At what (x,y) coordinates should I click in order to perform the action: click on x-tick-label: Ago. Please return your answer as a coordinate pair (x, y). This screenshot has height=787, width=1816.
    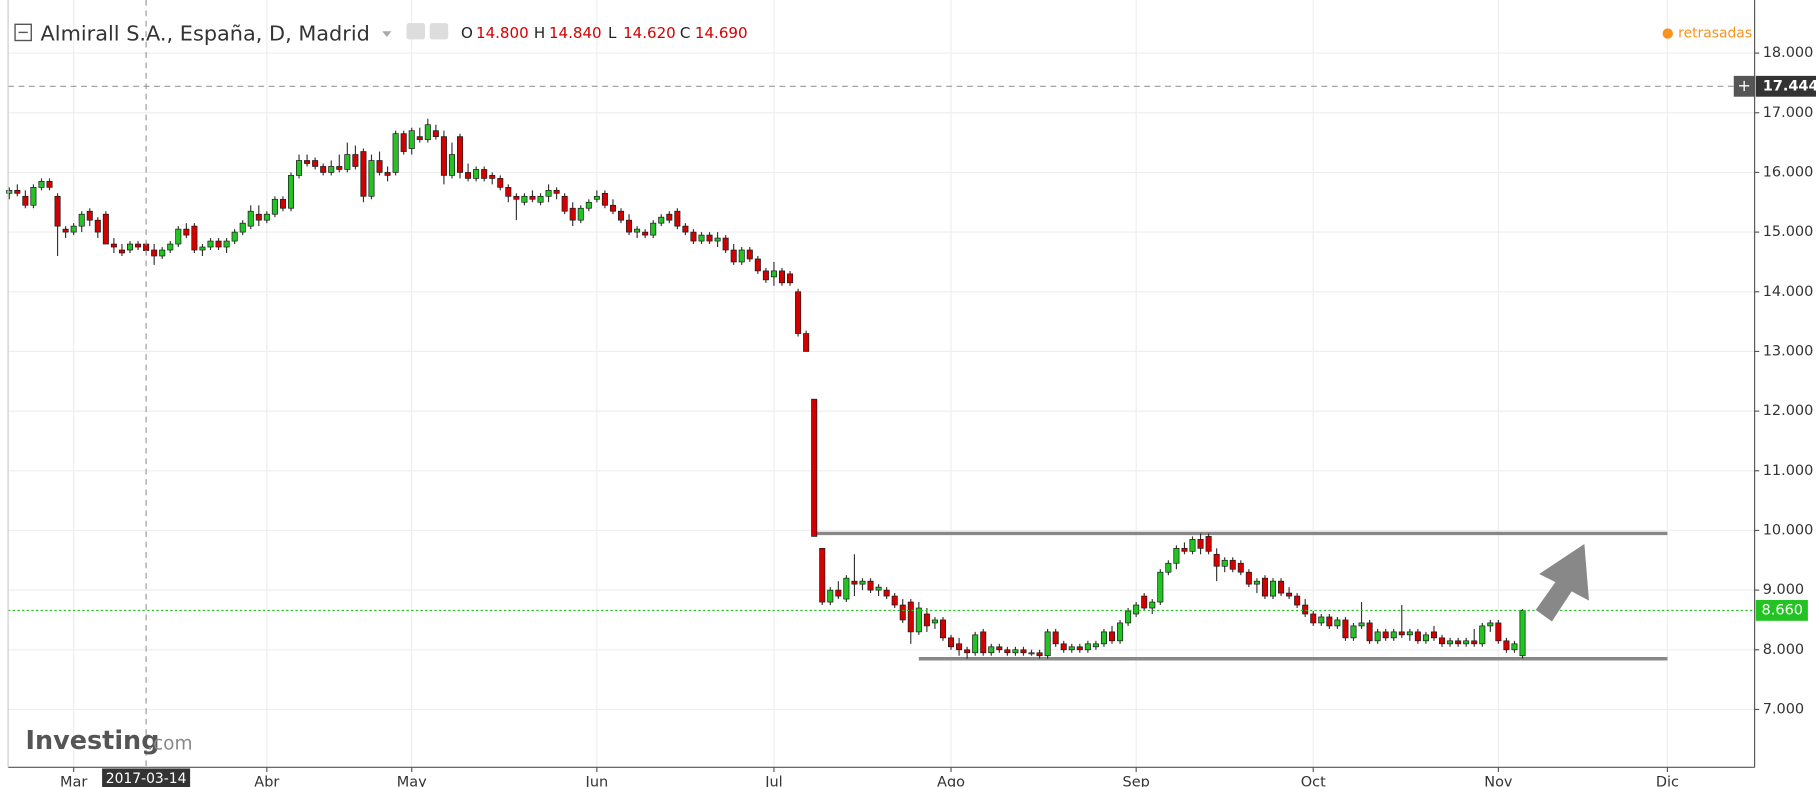
    Looking at the image, I should click on (951, 780).